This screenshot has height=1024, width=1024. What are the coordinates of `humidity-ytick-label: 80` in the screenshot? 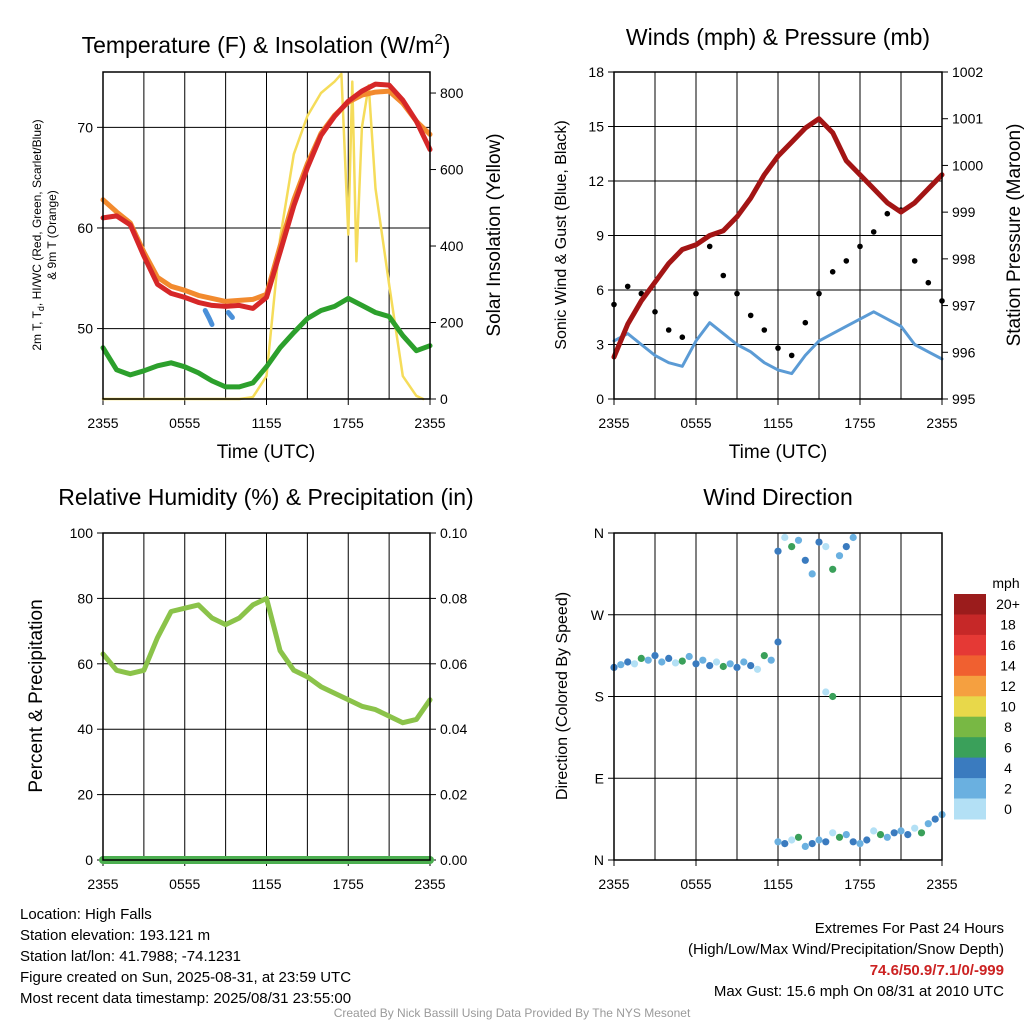 It's located at (85, 598).